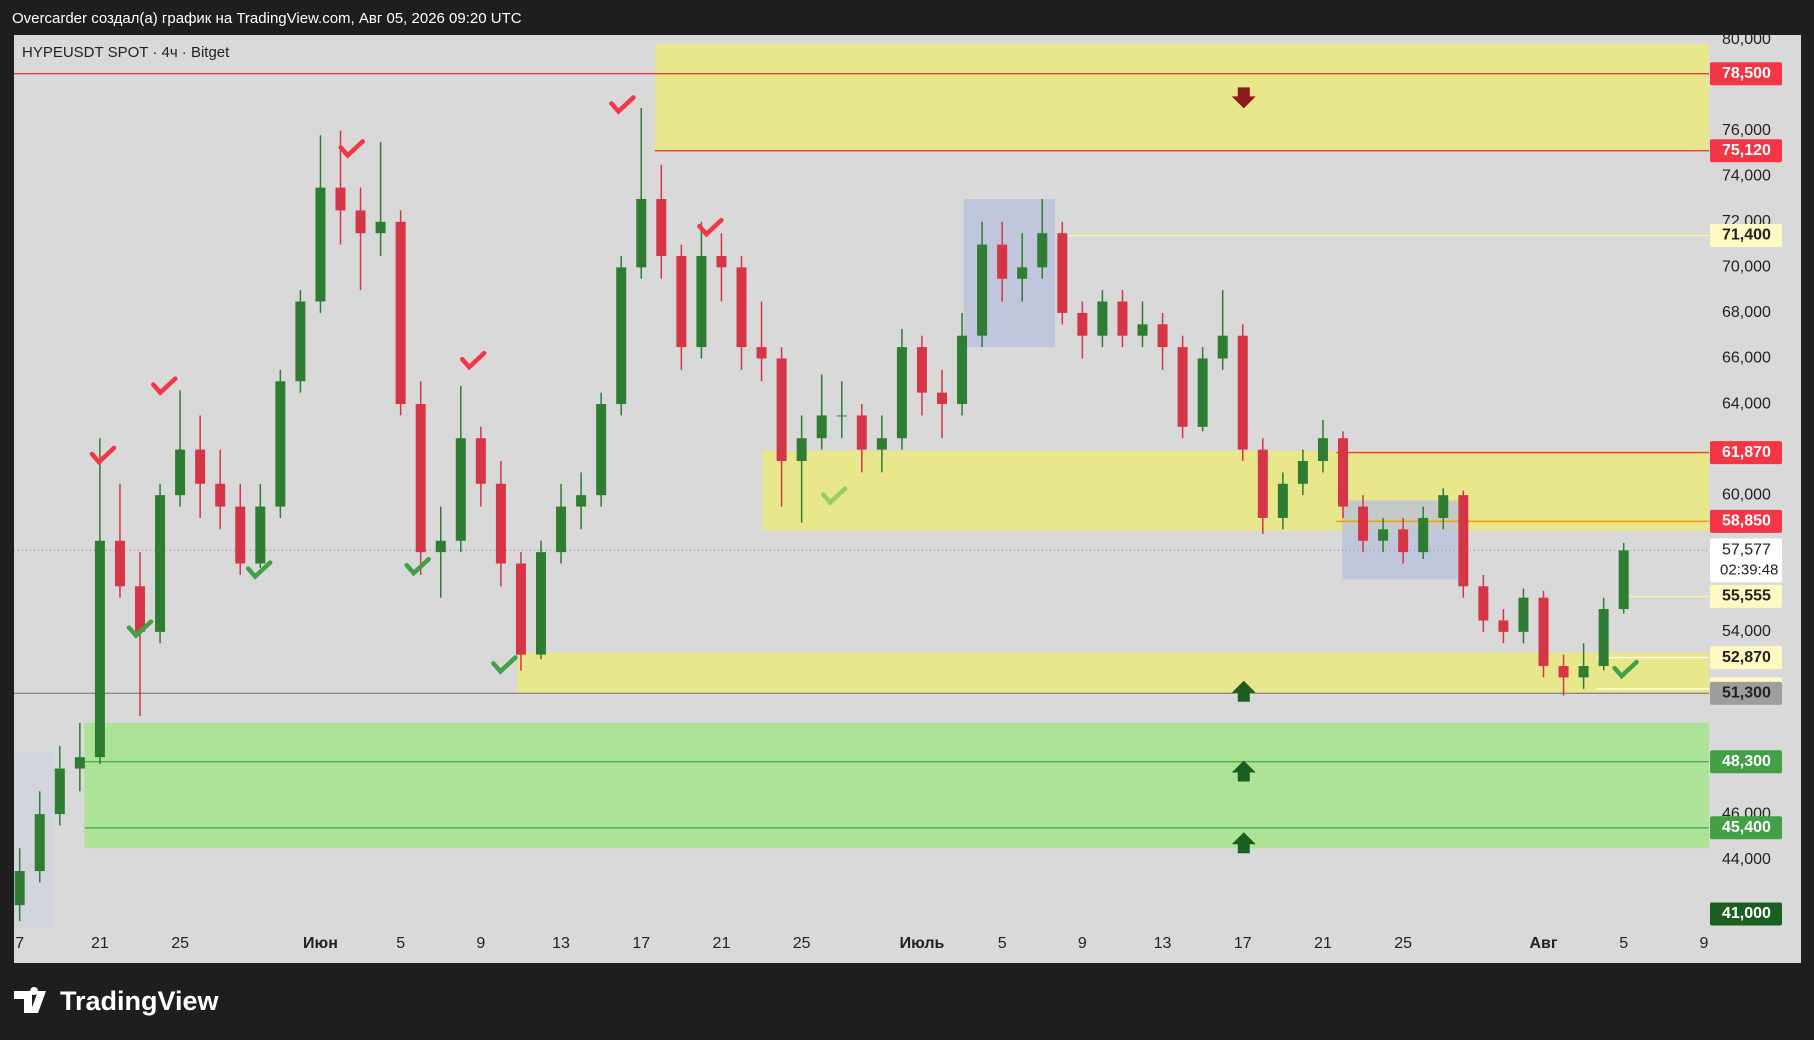  What do you see at coordinates (1746, 358) in the screenshot?
I see `y-tick-label: 66,000` at bounding box center [1746, 358].